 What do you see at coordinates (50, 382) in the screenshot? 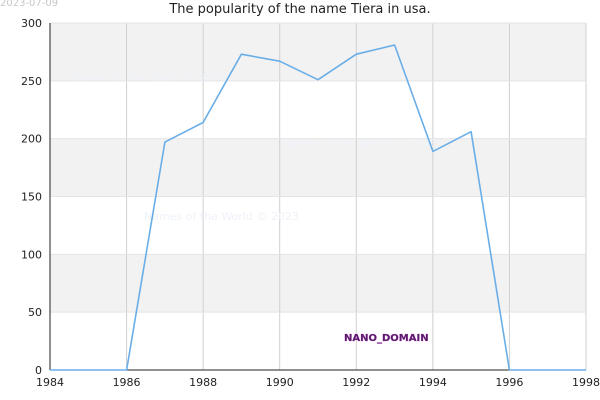
I see `x-tick-label: 1984` at bounding box center [50, 382].